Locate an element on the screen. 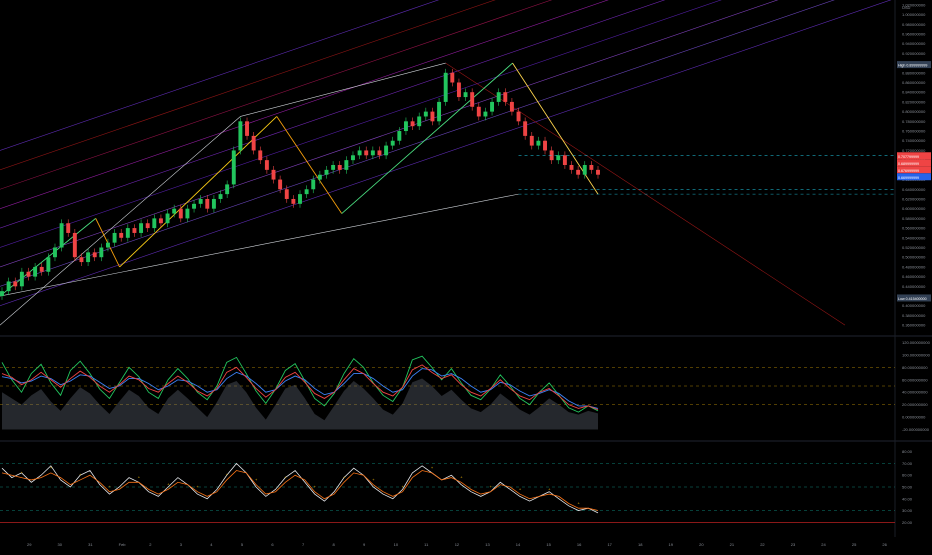 The height and width of the screenshot is (555, 932). price-axis-tick-label: 0.860000000 is located at coordinates (914, 82).